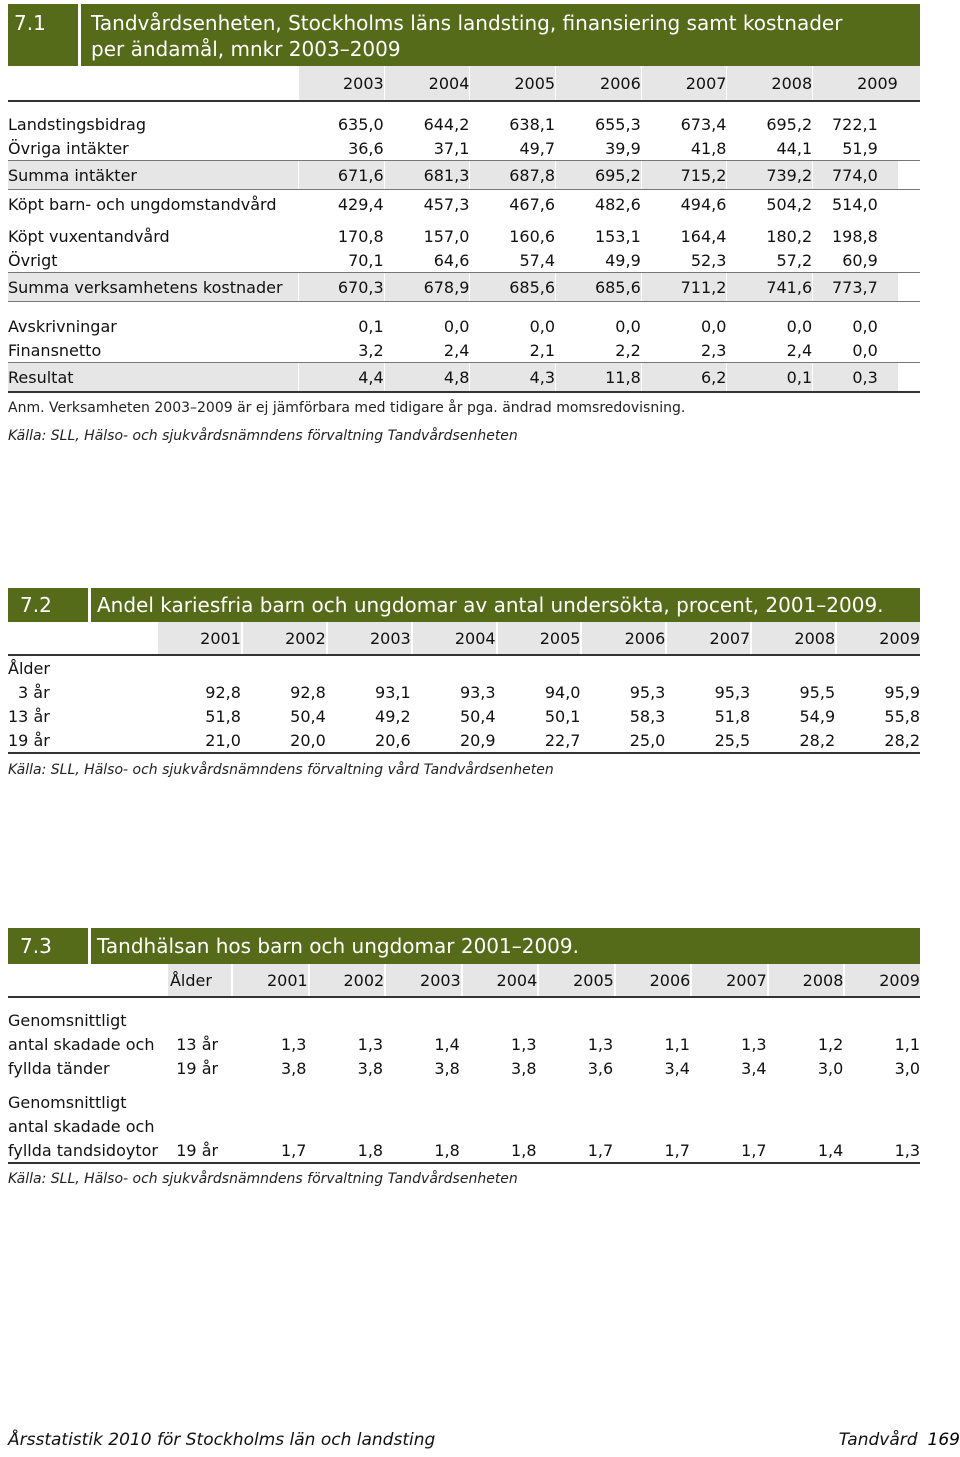  Describe the element at coordinates (628, 350) in the screenshot. I see `table-cell: 2,2` at that location.